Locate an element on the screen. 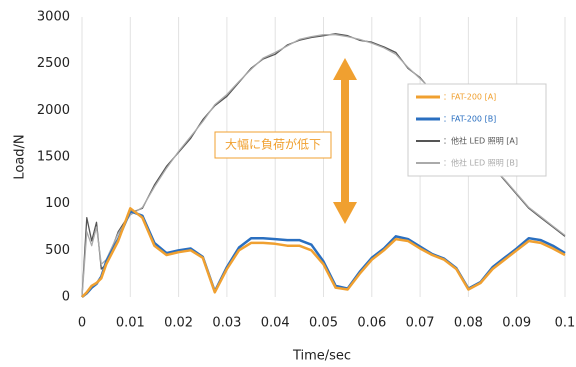 The height and width of the screenshot is (367, 576). y-axis-title: Load/N is located at coordinates (20, 156).